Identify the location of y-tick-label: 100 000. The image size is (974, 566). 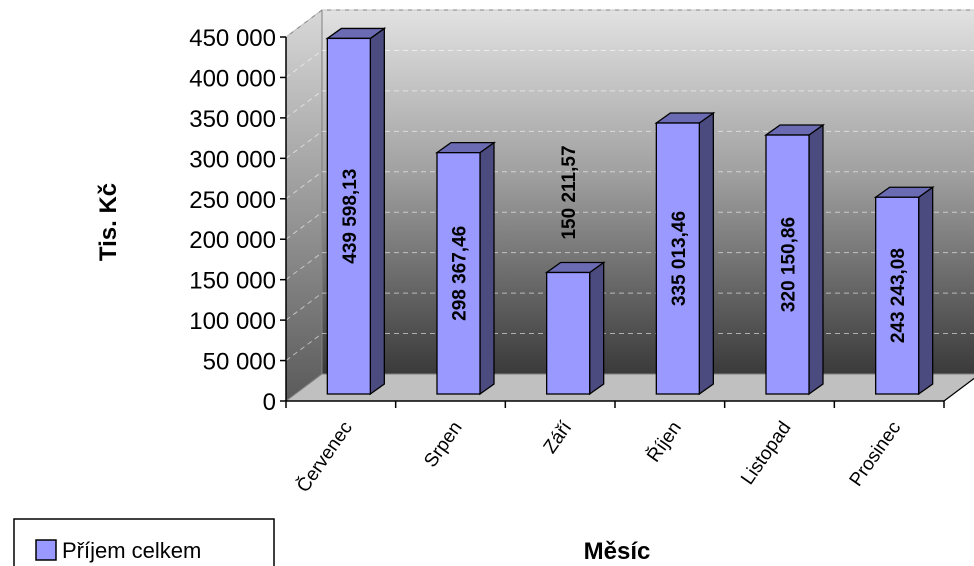
(232, 321).